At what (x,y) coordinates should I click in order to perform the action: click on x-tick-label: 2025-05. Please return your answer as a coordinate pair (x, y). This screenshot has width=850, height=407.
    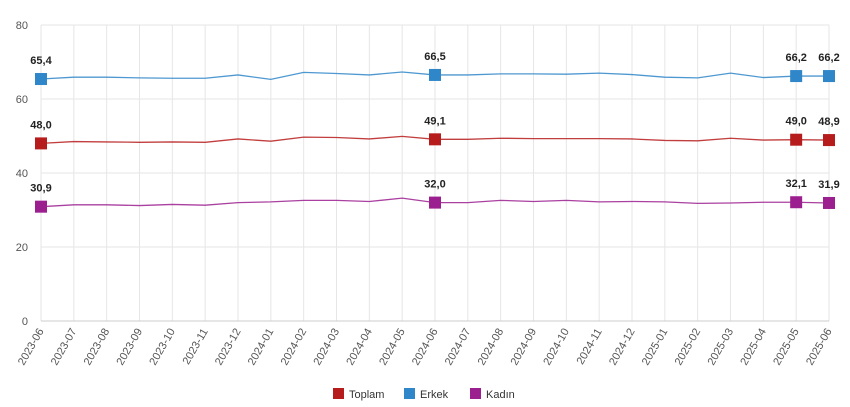
    Looking at the image, I should click on (786, 347).